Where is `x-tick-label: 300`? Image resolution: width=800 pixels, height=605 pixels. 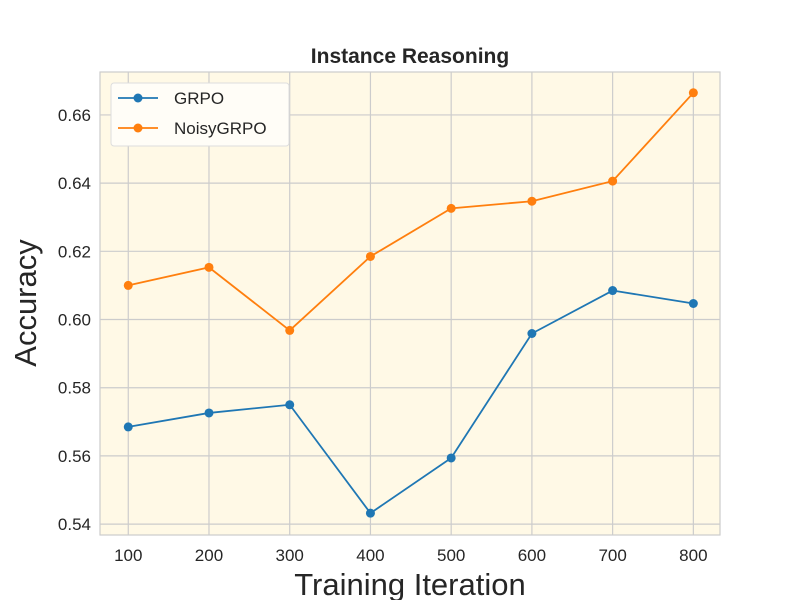
x-tick-label: 300 is located at coordinates (290, 555).